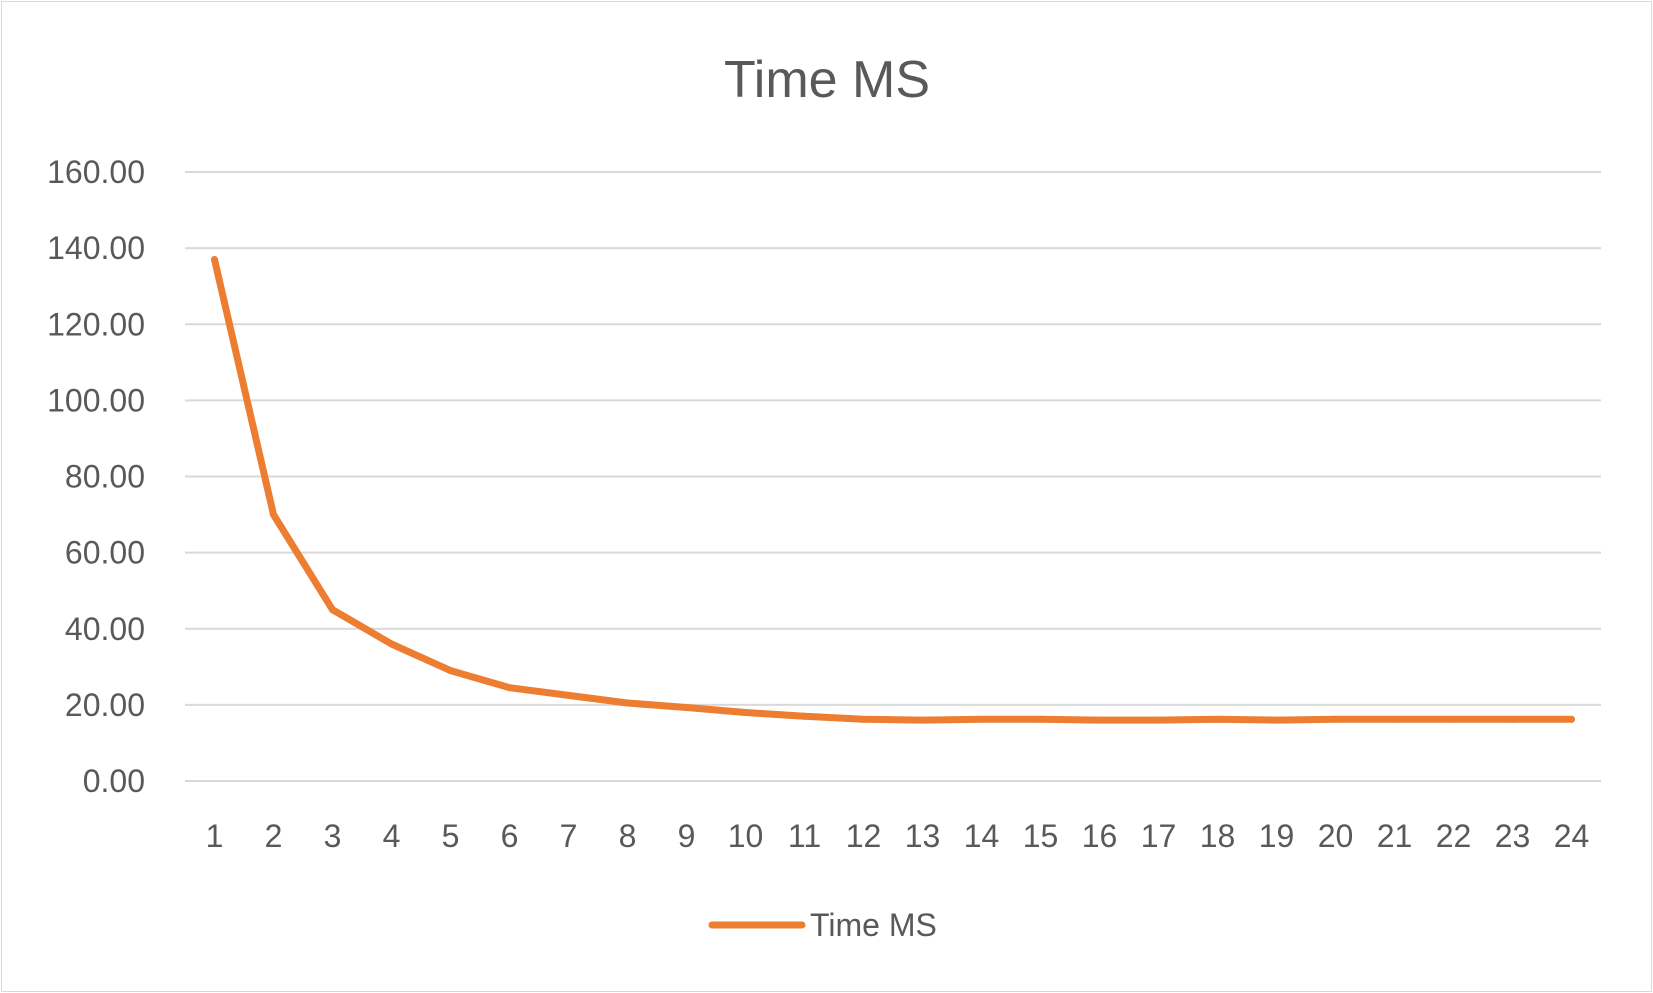 This screenshot has width=1653, height=993. What do you see at coordinates (1395, 836) in the screenshot?
I see `x-tick-label: 21` at bounding box center [1395, 836].